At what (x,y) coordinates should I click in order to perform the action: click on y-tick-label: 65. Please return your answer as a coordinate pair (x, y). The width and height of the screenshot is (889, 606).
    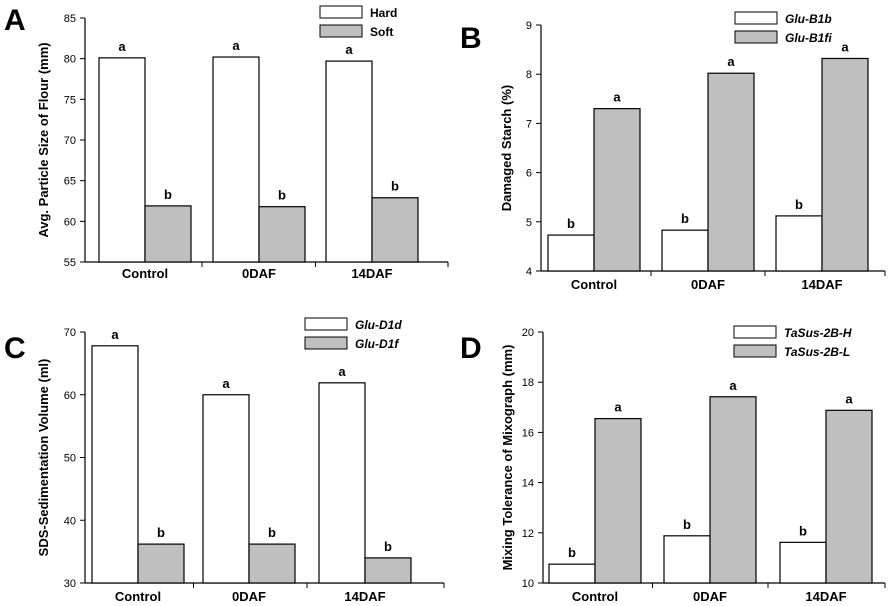
    Looking at the image, I should click on (70, 182).